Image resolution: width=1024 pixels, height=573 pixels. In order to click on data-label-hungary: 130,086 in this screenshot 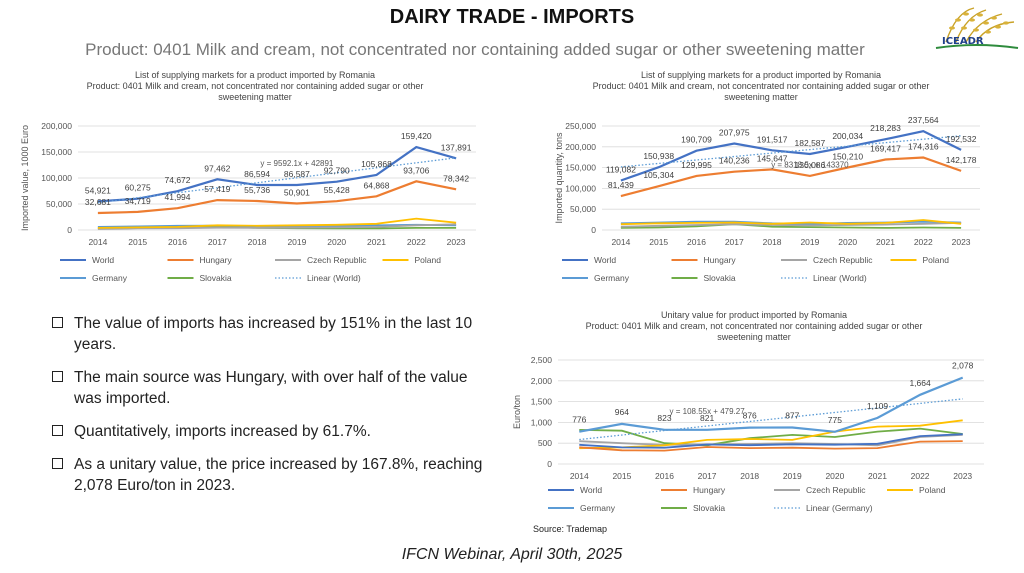, I will do `click(810, 165)`.